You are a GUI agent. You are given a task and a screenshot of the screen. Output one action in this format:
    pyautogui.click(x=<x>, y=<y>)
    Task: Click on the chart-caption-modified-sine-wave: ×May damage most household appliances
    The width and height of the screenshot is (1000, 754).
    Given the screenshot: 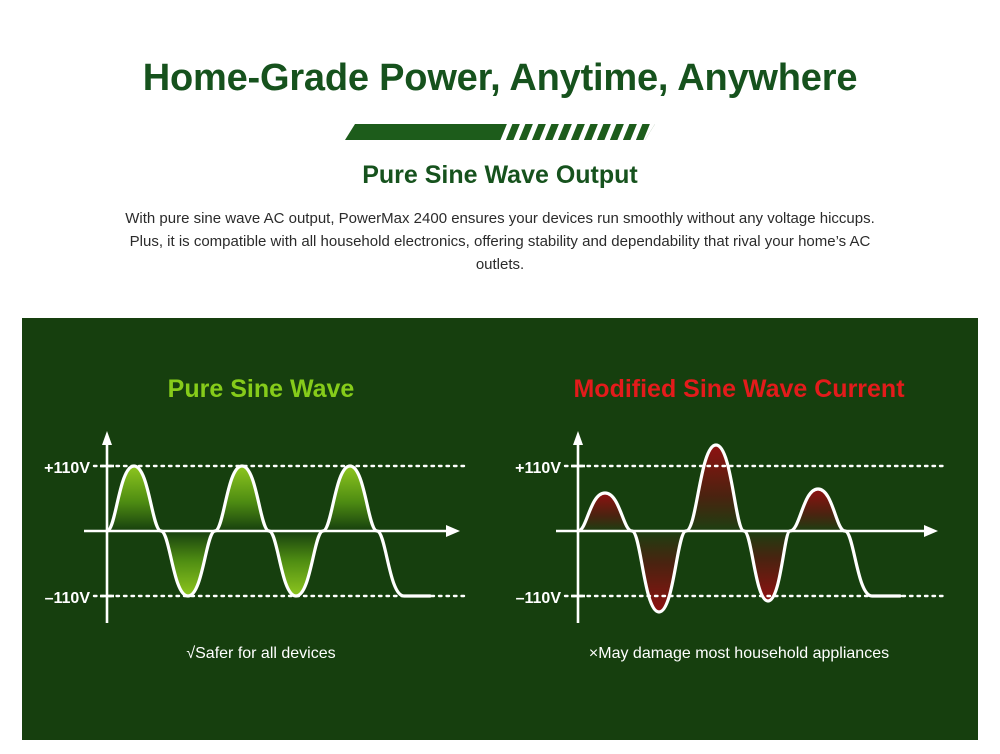 What is the action you would take?
    pyautogui.click(x=739, y=653)
    